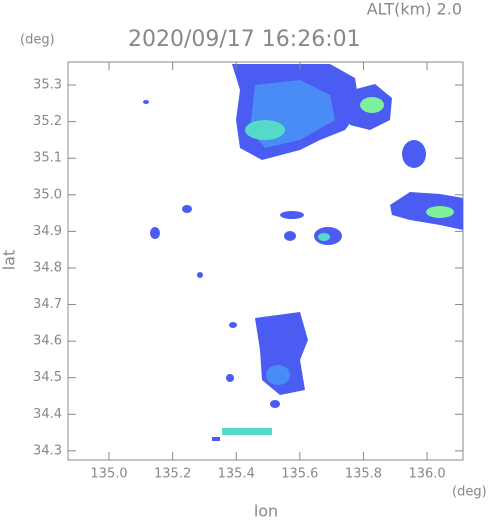 The height and width of the screenshot is (521, 491). Describe the element at coordinates (47, 121) in the screenshot. I see `y-tick-label: 35.2` at that location.